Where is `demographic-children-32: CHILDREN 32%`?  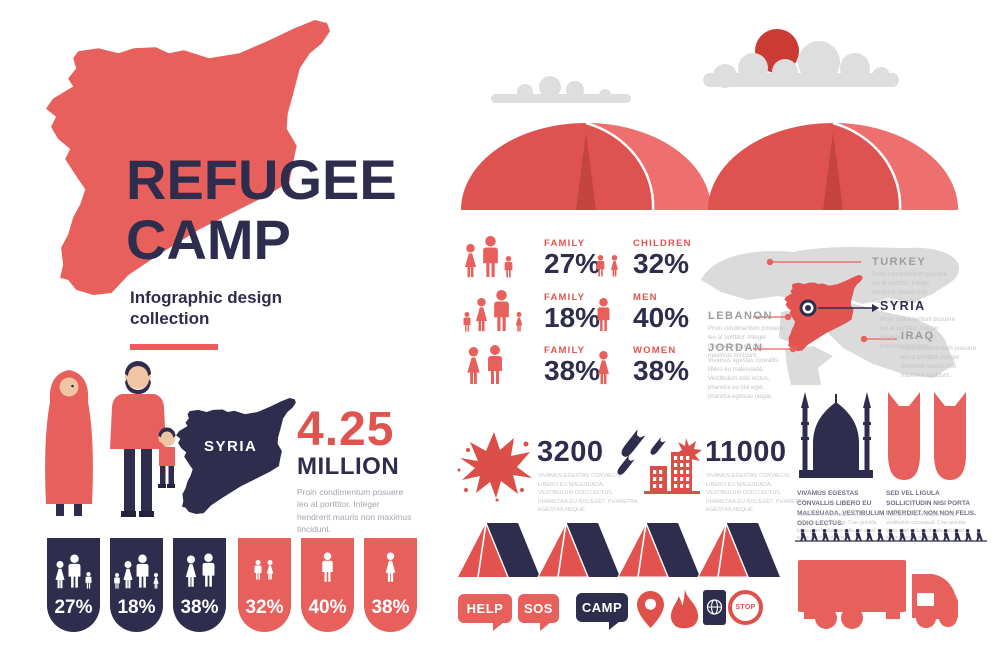 demographic-children-32: CHILDREN 32% is located at coordinates (642, 255).